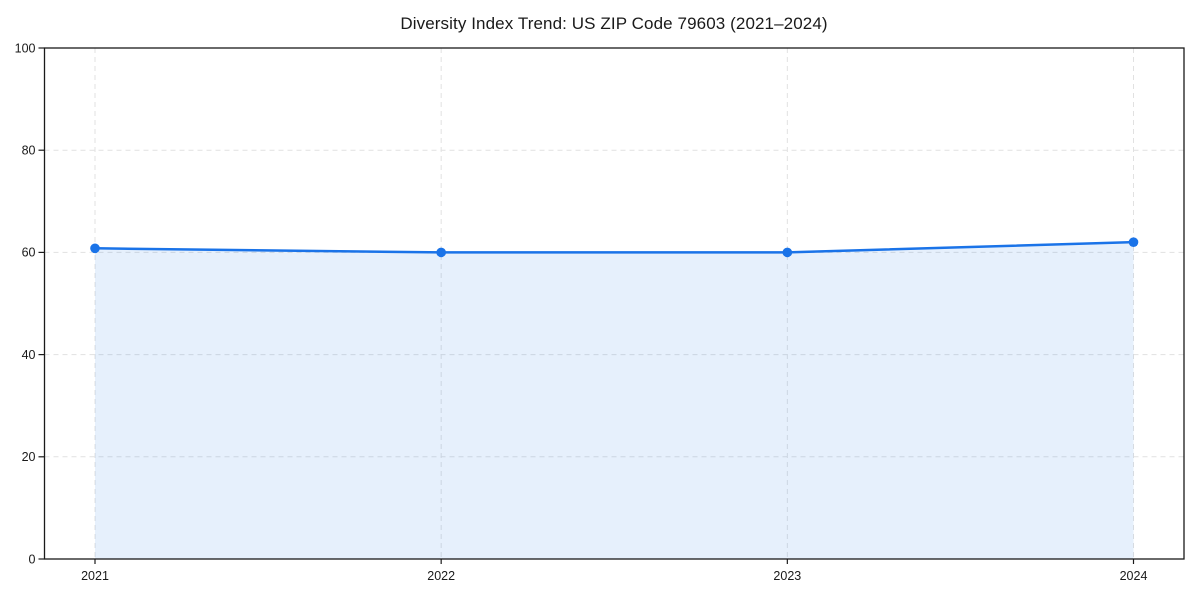  I want to click on y-tick-label: 100, so click(25, 48).